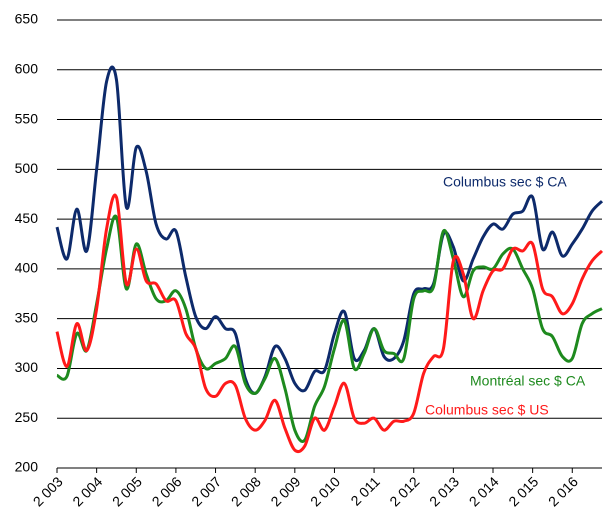 The image size is (607, 527). I want to click on y-tick-label: 200, so click(27, 467).